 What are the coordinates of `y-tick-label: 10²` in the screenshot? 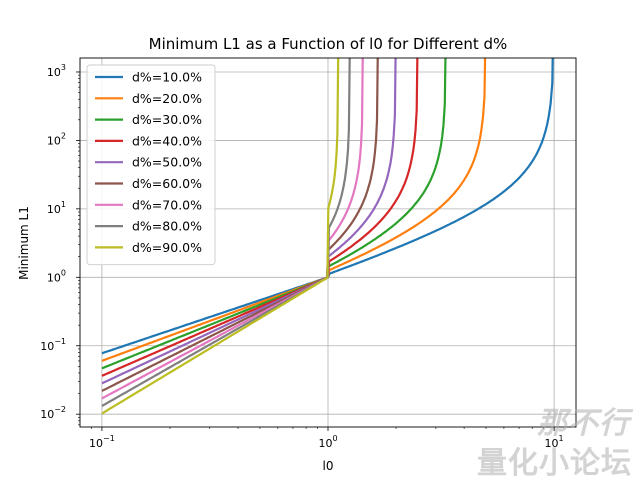 It's located at (56, 139).